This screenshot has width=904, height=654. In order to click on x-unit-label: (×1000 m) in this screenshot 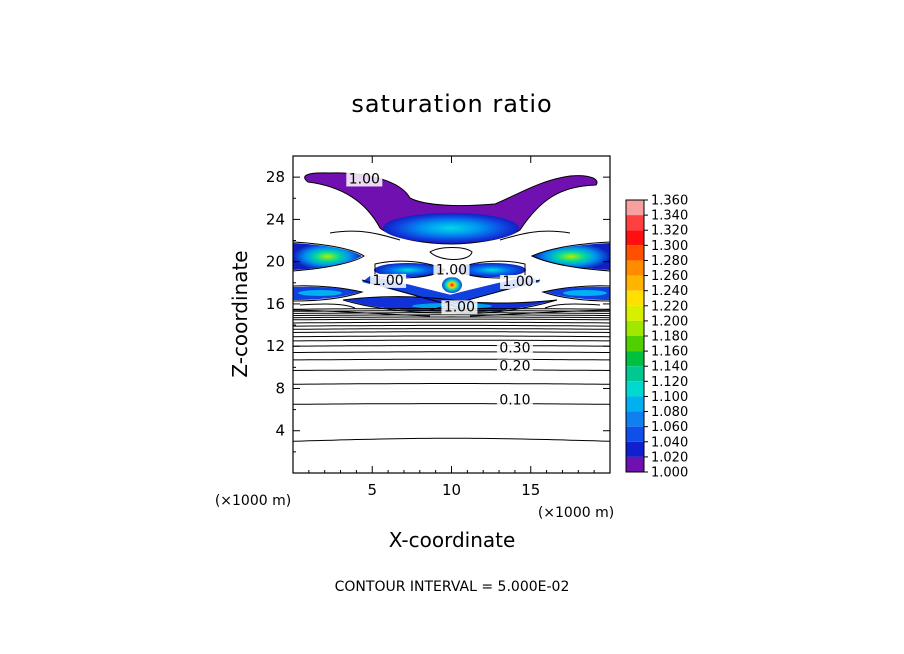, I will do `click(576, 513)`.